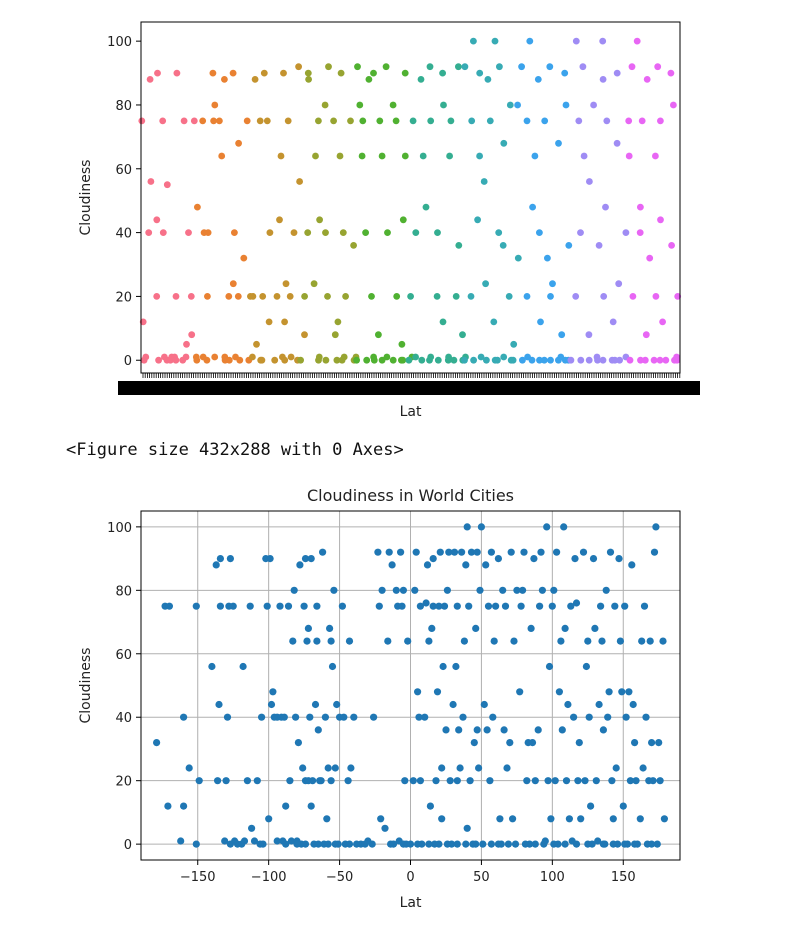 The image size is (792, 940). Describe the element at coordinates (86, 198) in the screenshot. I see `y-axis-label: Cloudiness` at that location.